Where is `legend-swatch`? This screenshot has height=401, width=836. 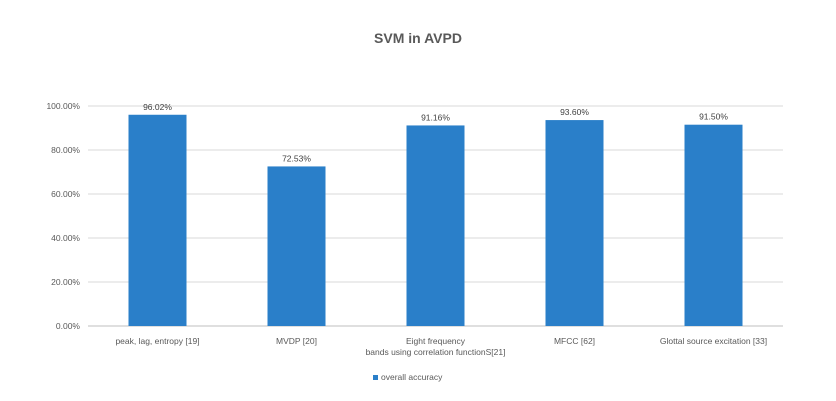
legend-swatch is located at coordinates (375, 377).